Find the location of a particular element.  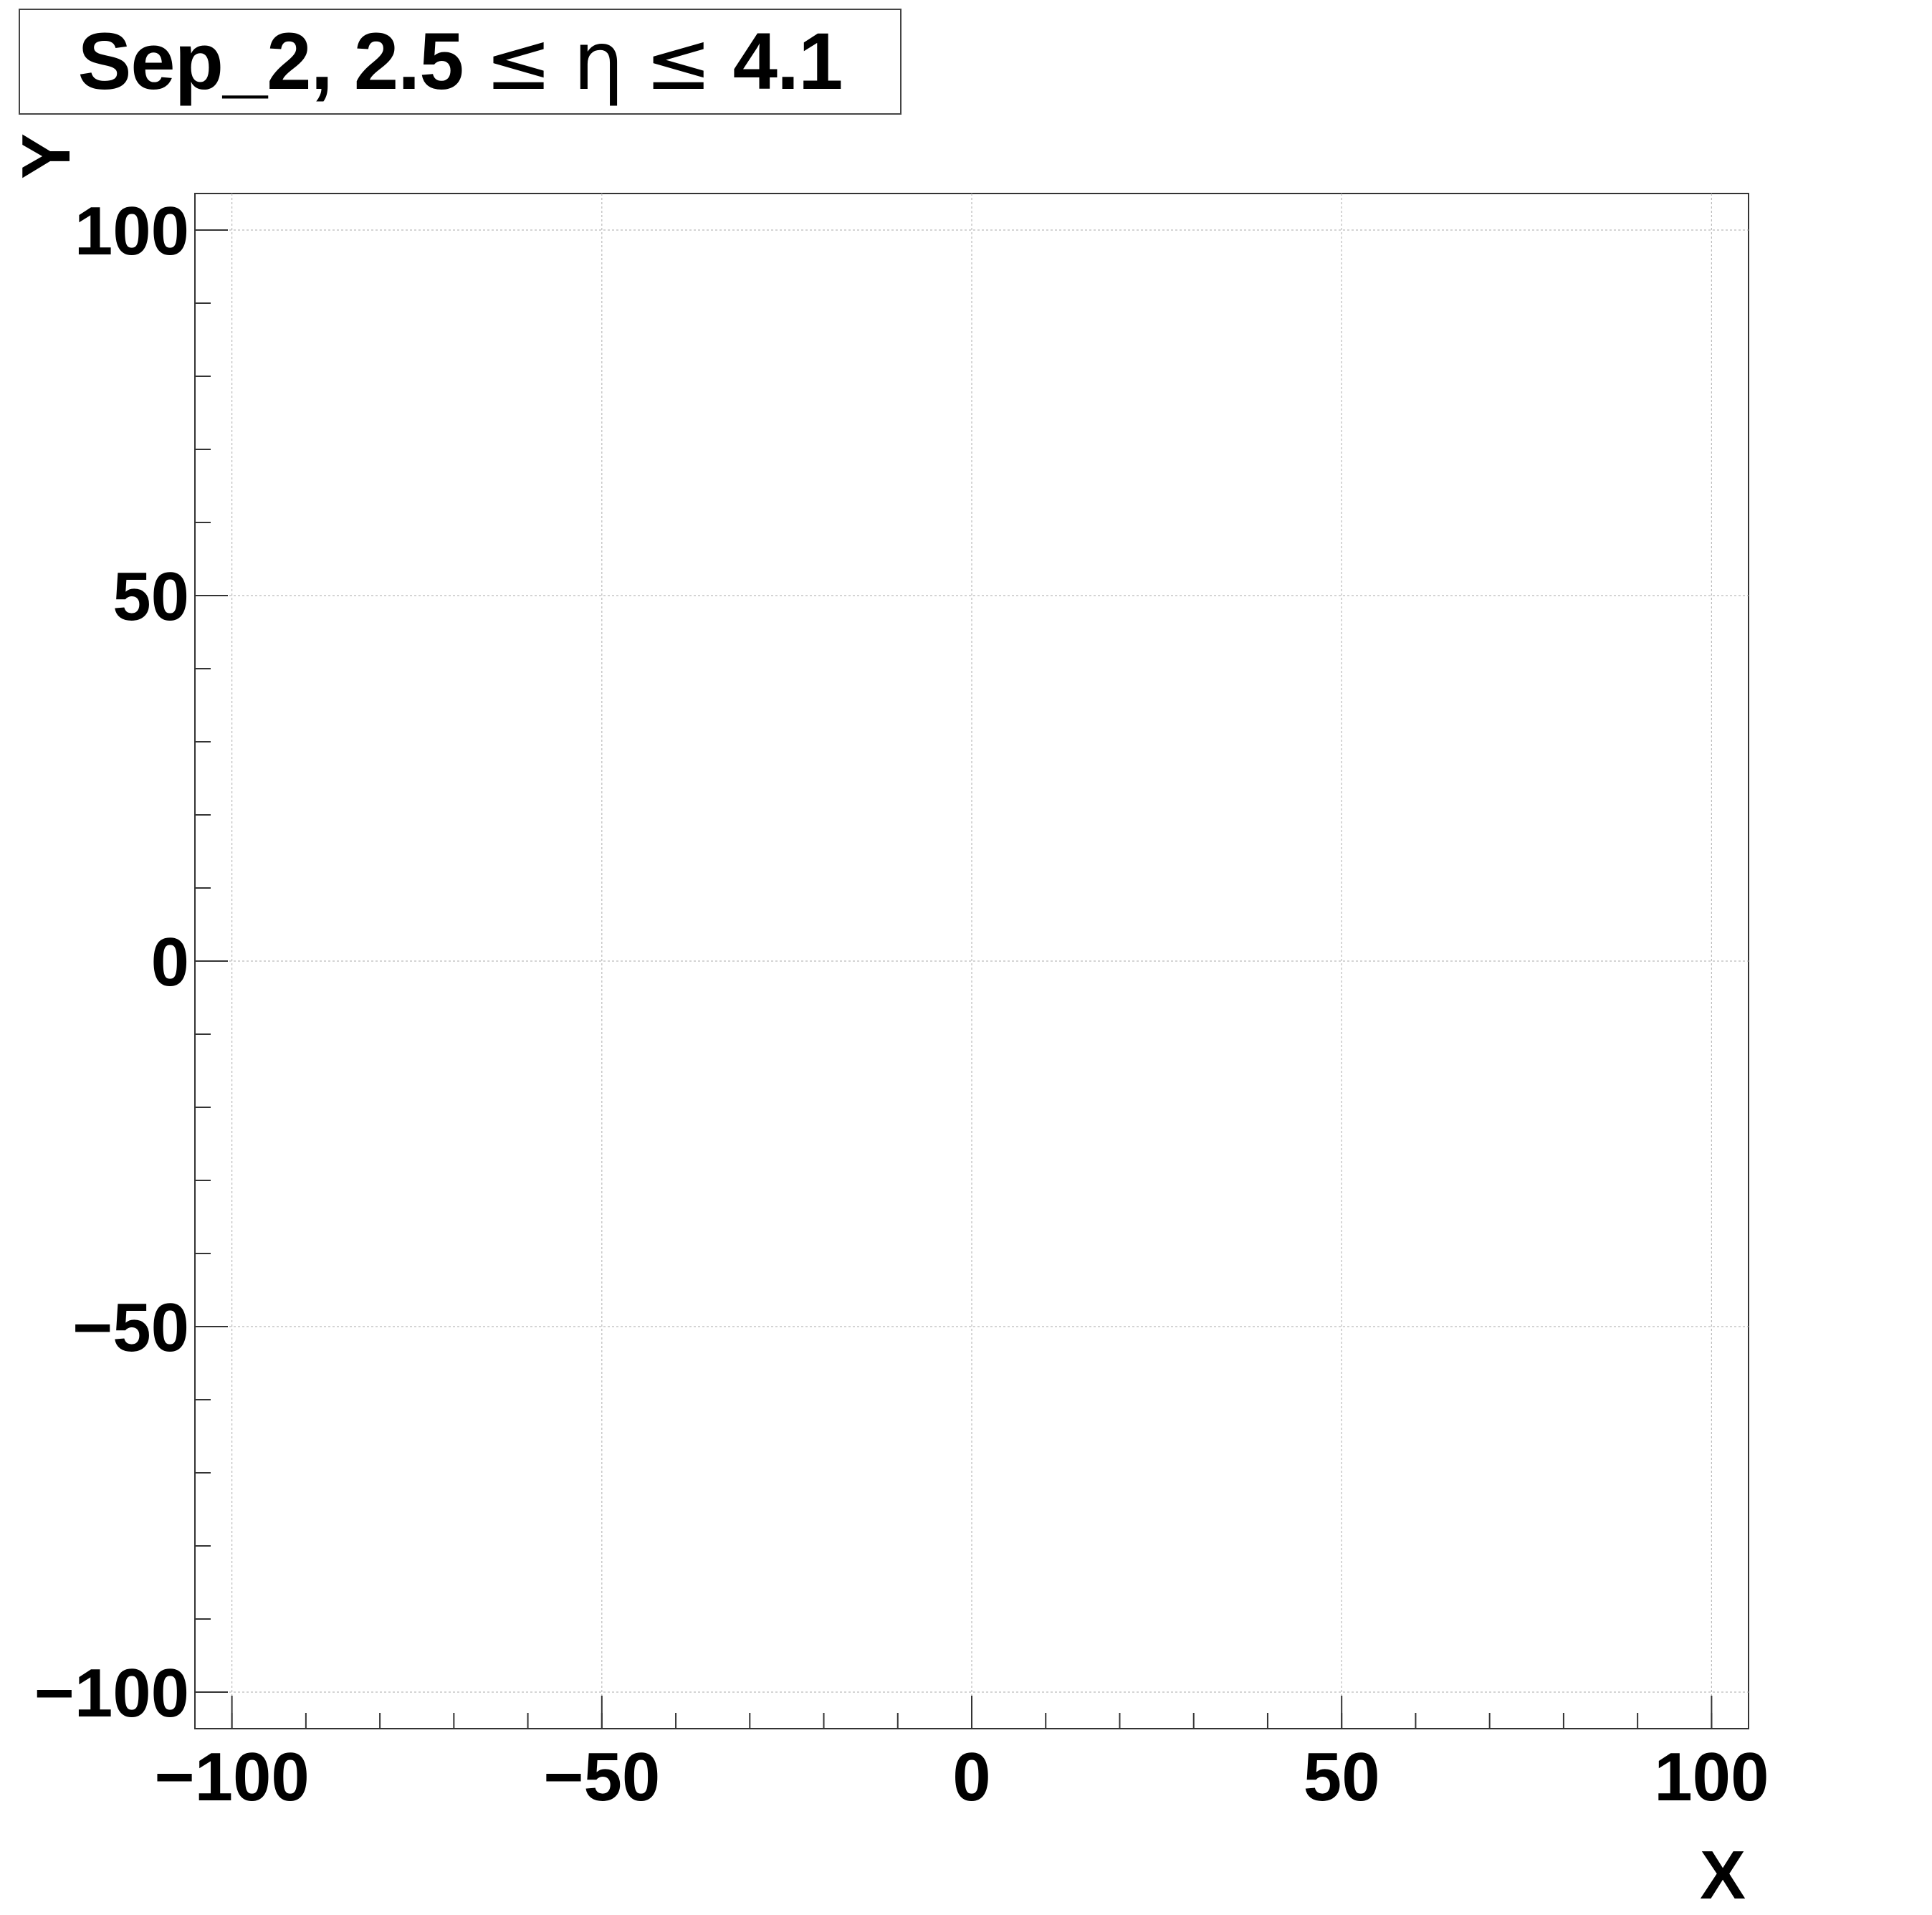

title-box: Sep_2, 2.5 ≤ η ≤ 4.1 is located at coordinates (461, 62).